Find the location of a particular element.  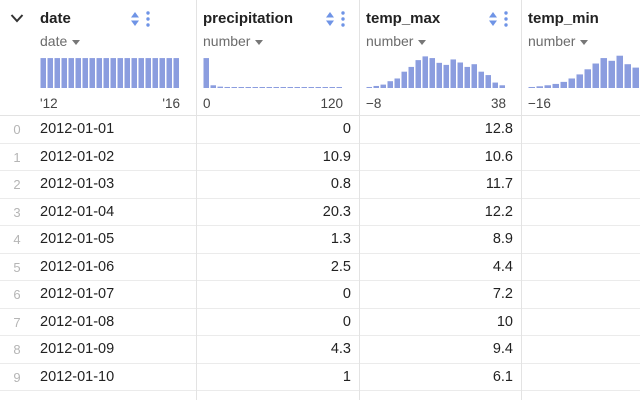

table-cell: 1 is located at coordinates (278, 377).